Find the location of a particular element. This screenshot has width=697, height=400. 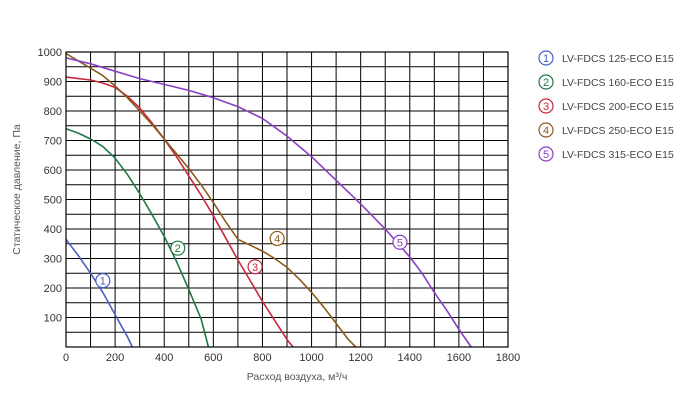

x-tick-label: 1800 is located at coordinates (508, 358).